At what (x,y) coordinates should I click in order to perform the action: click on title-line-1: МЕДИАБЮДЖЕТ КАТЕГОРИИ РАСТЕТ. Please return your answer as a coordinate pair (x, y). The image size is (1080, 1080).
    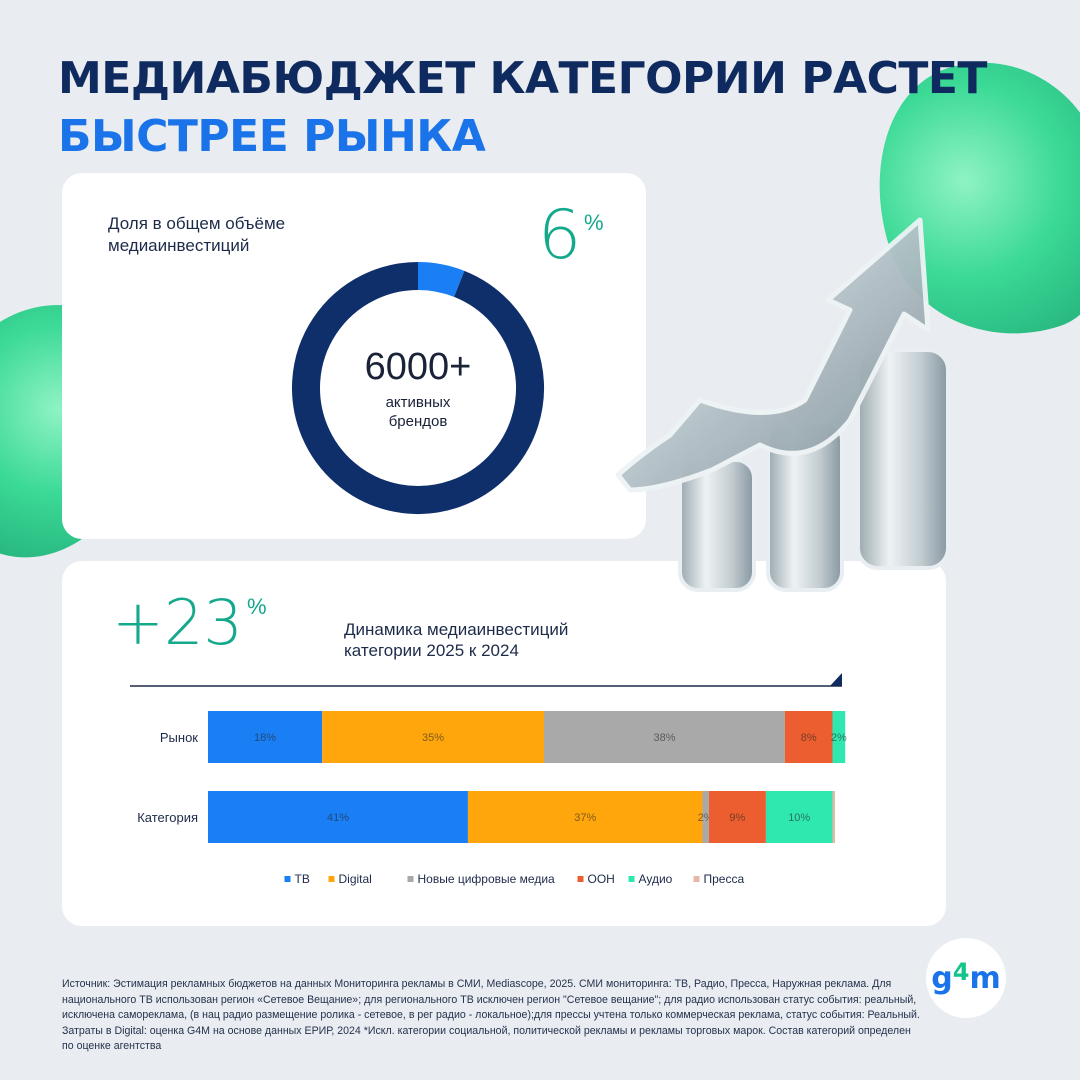
    Looking at the image, I should click on (522, 78).